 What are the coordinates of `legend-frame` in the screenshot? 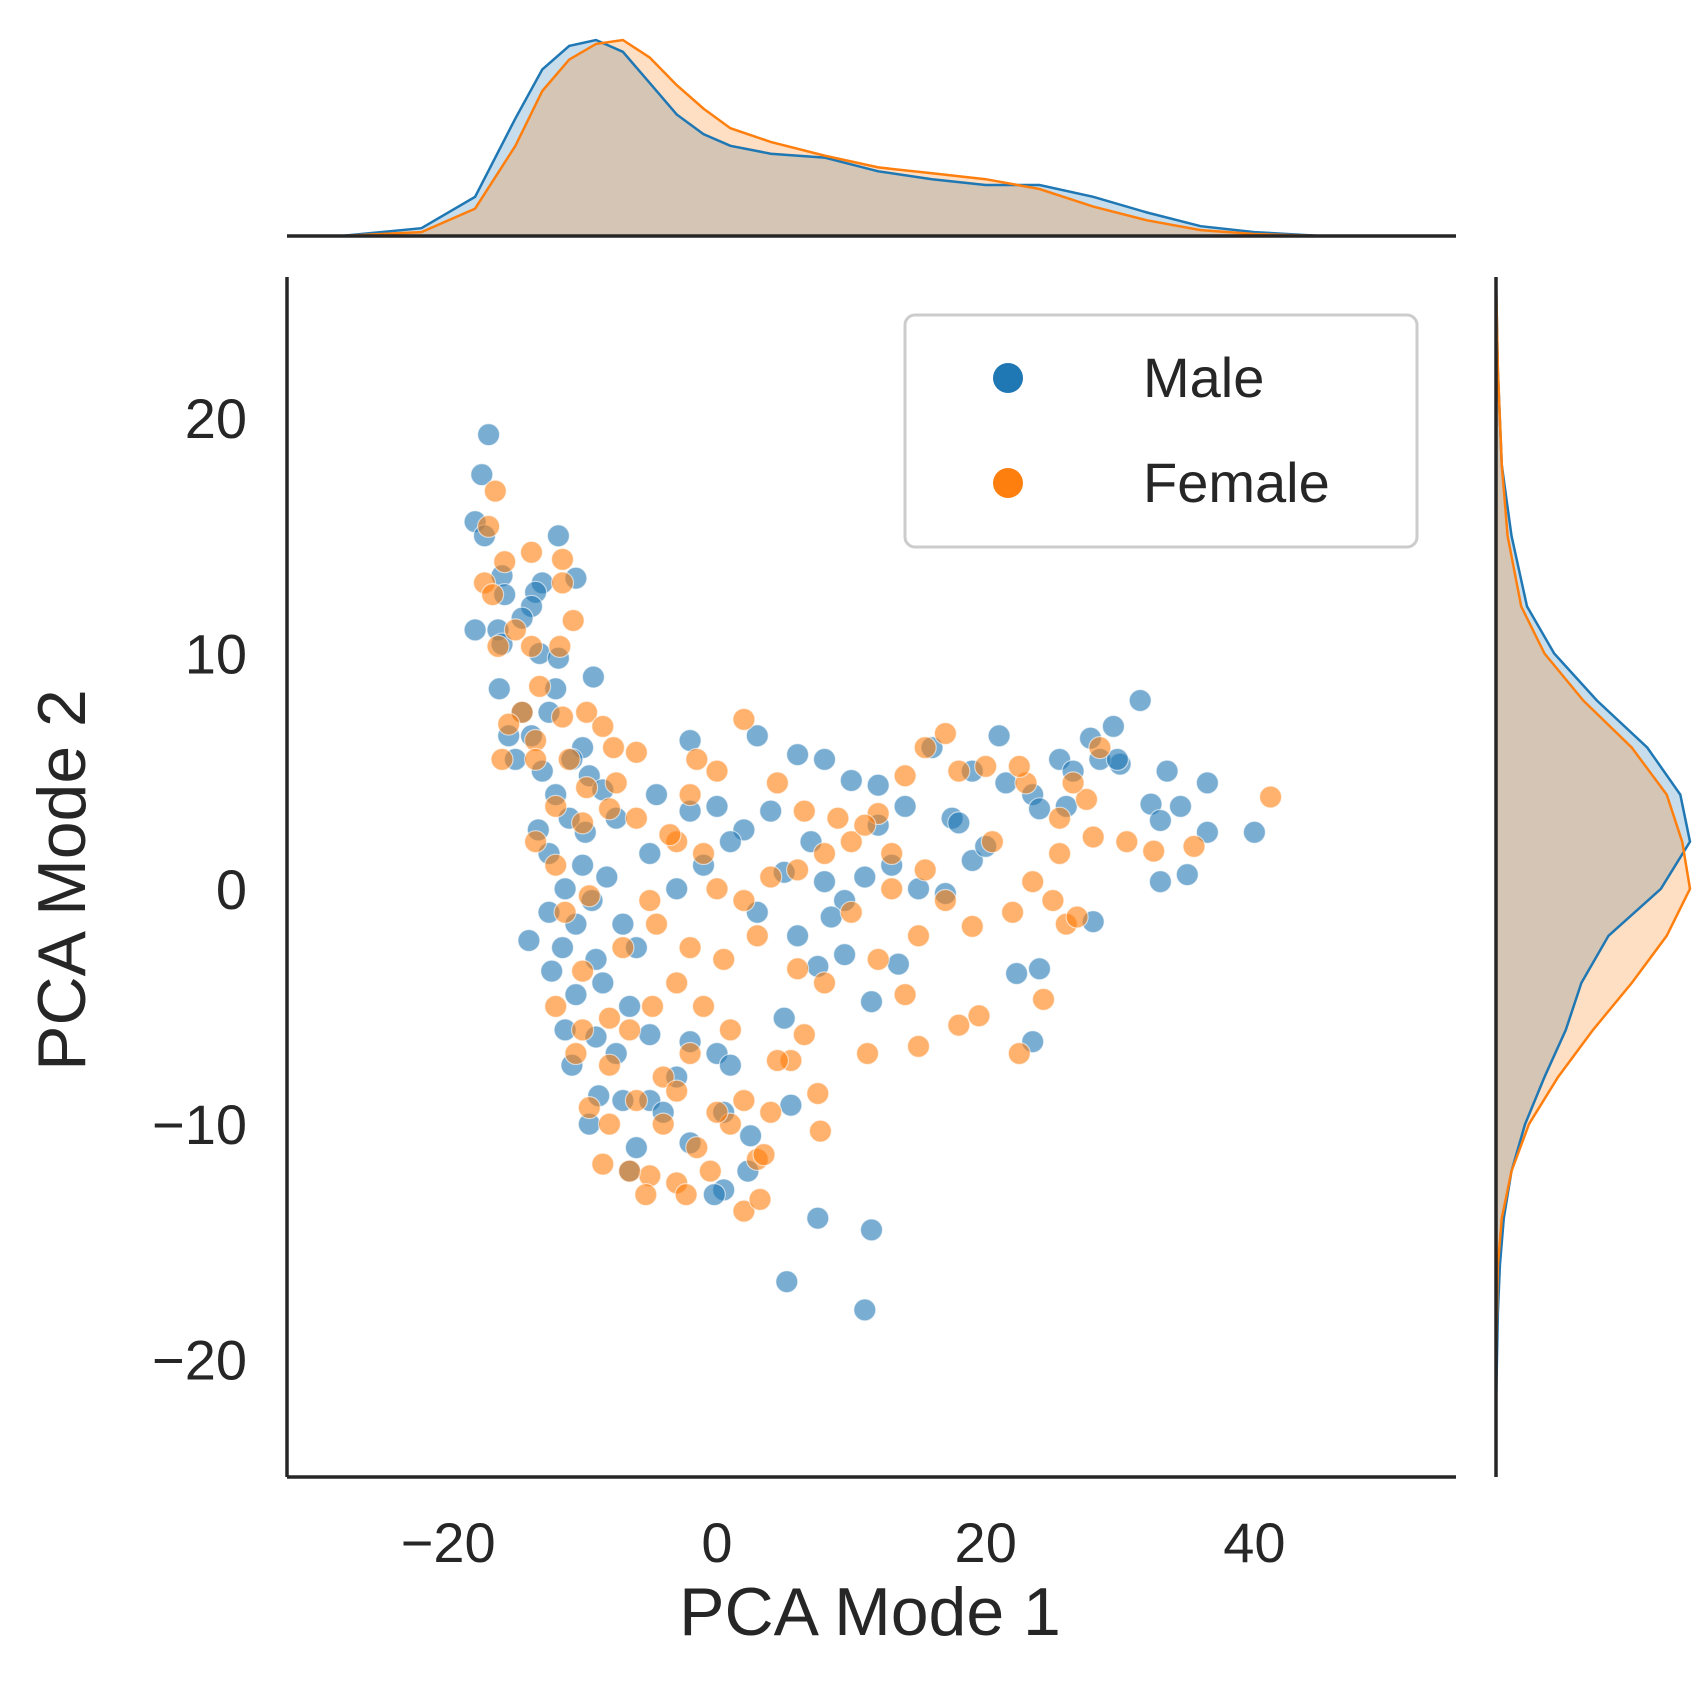 It's located at (1161, 431).